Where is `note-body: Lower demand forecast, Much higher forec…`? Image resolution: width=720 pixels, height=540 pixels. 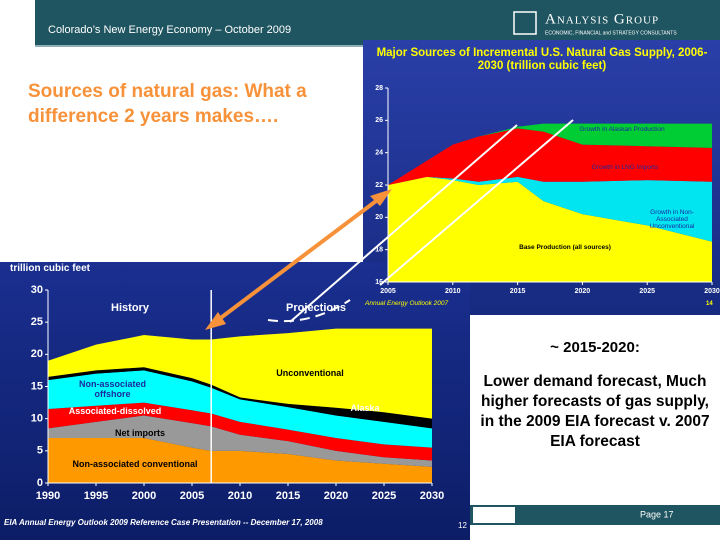 note-body: Lower demand forecast, Much higher forec… is located at coordinates (595, 412).